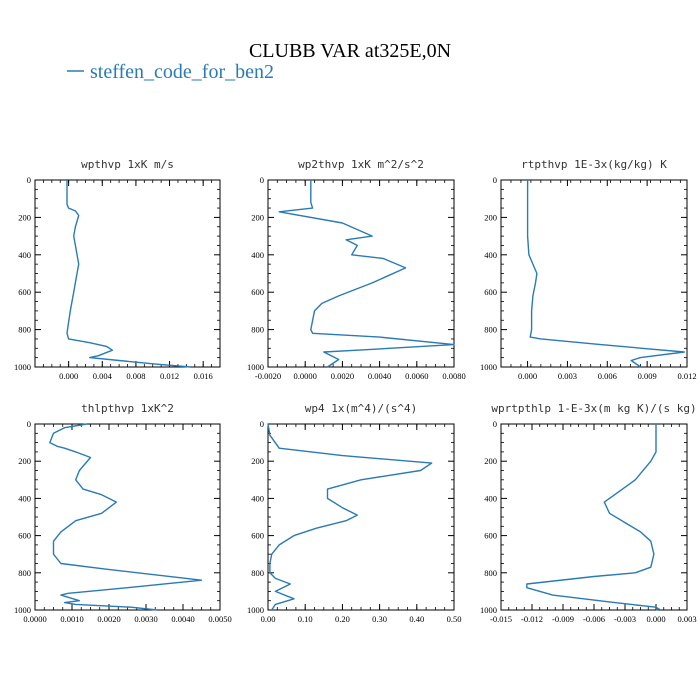 The height and width of the screenshot is (700, 700). Describe the element at coordinates (268, 376) in the screenshot. I see `x-tick-label: -0.0020` at that location.